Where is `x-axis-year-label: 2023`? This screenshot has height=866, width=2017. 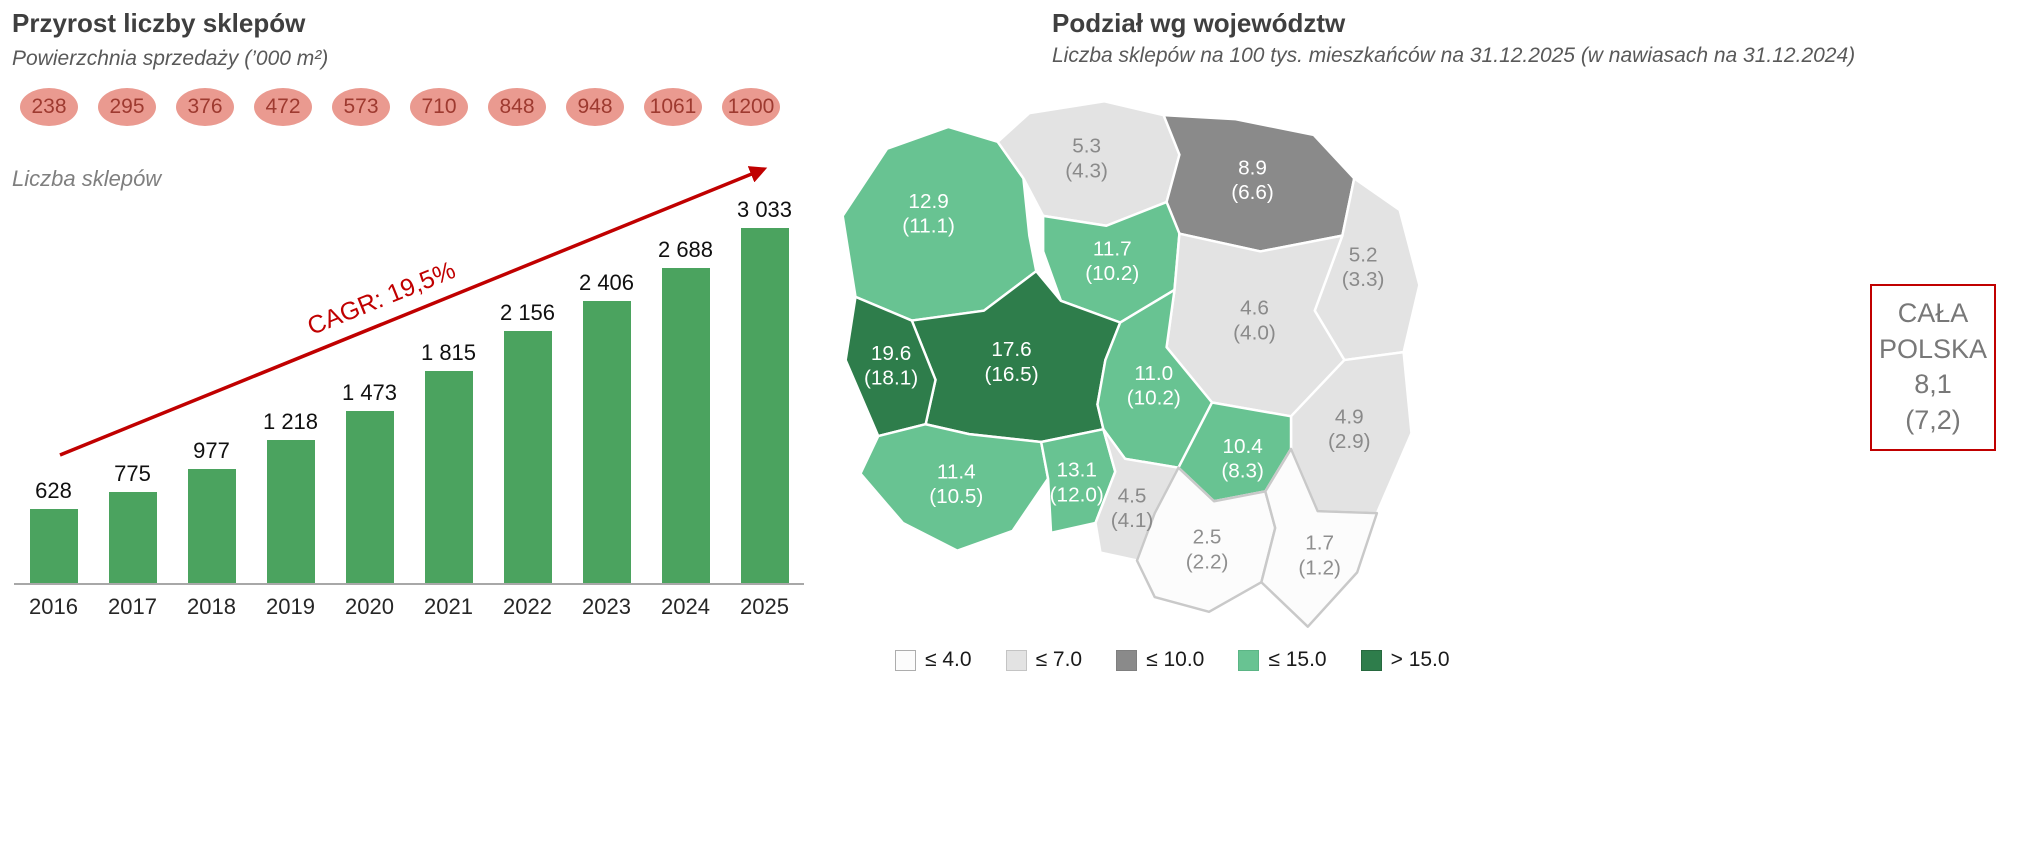 x-axis-year-label: 2023 is located at coordinates (606, 606).